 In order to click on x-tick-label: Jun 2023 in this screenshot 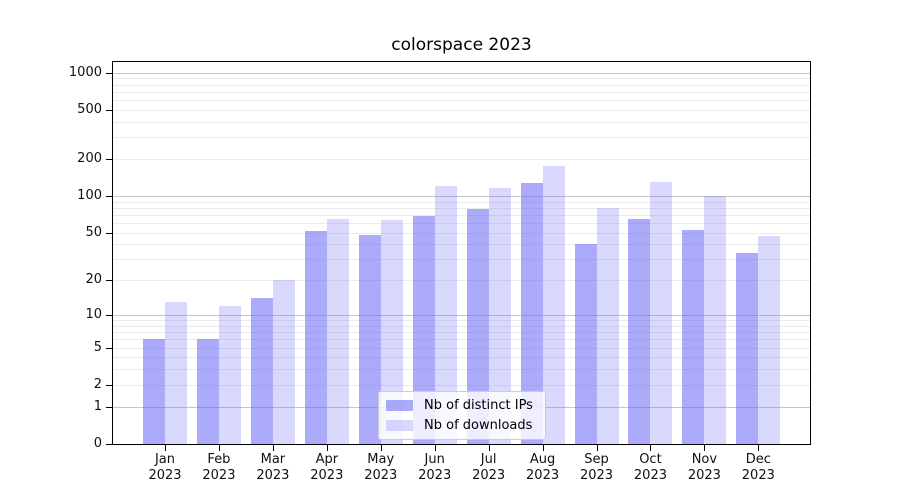, I will do `click(435, 467)`.